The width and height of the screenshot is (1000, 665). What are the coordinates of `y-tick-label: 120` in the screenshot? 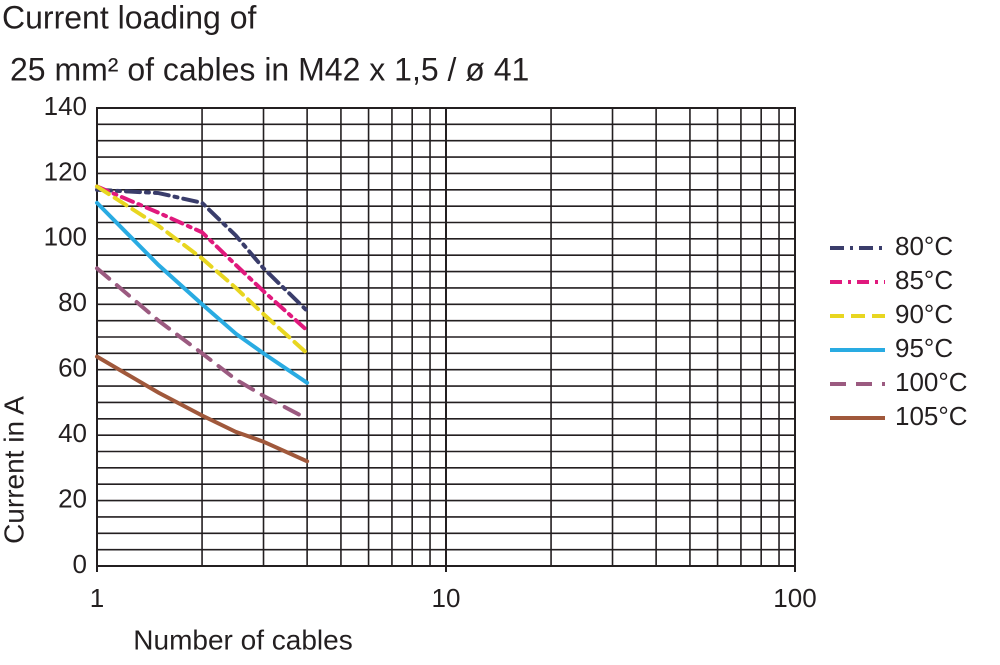 It's located at (65, 171).